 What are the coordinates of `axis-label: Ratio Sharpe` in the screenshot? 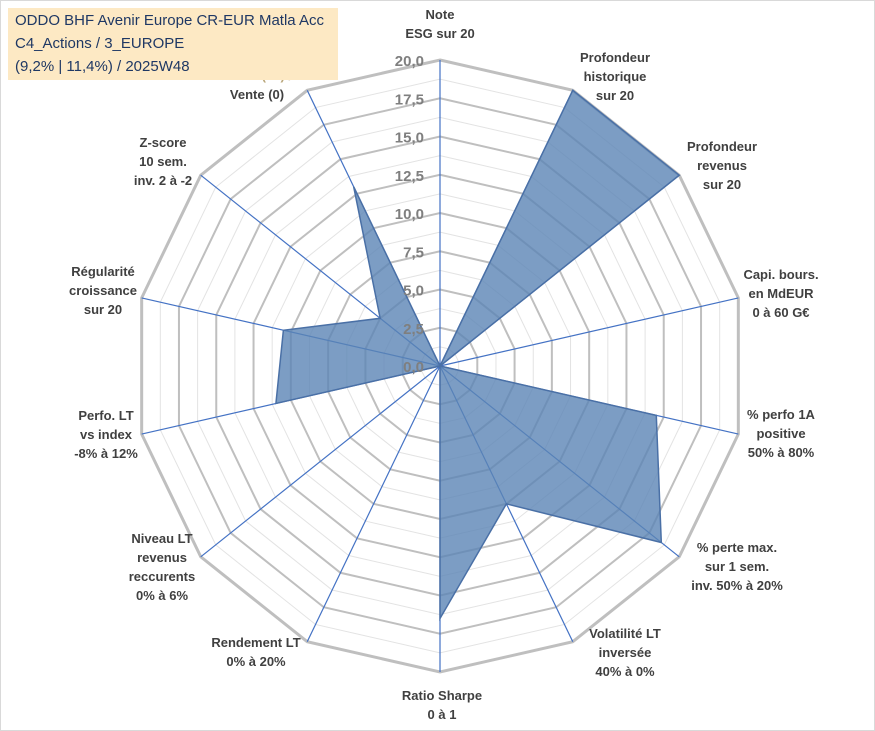 It's located at (442, 695).